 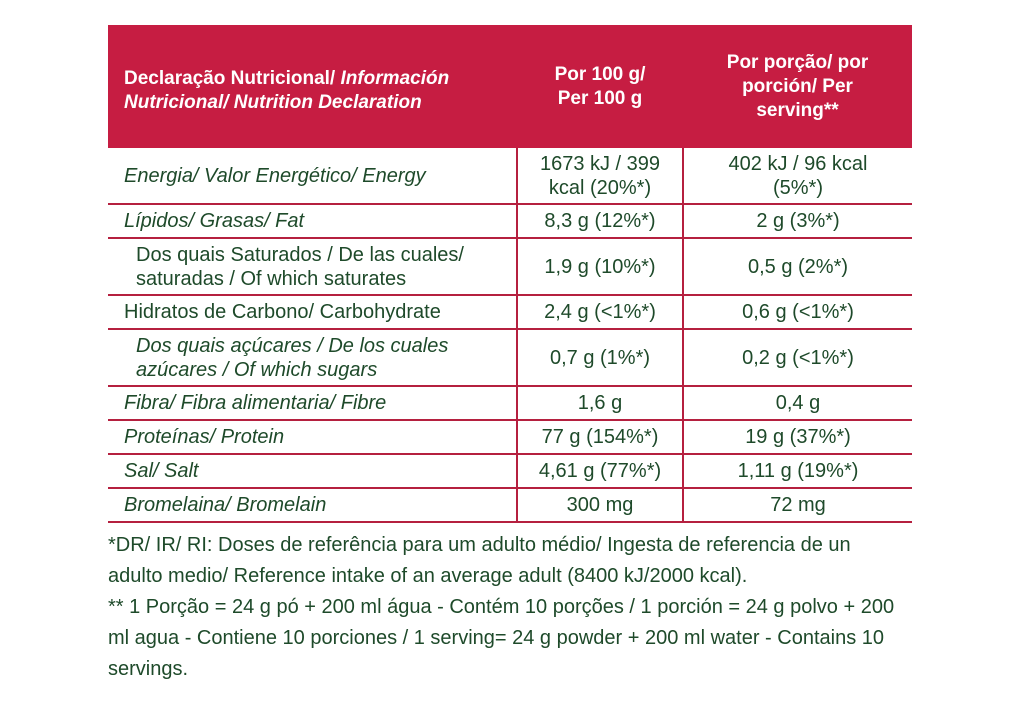 I want to click on table-row: Sal/ Salt 4,61 g (77%*) 1,11 g (19%*), so click(x=510, y=471).